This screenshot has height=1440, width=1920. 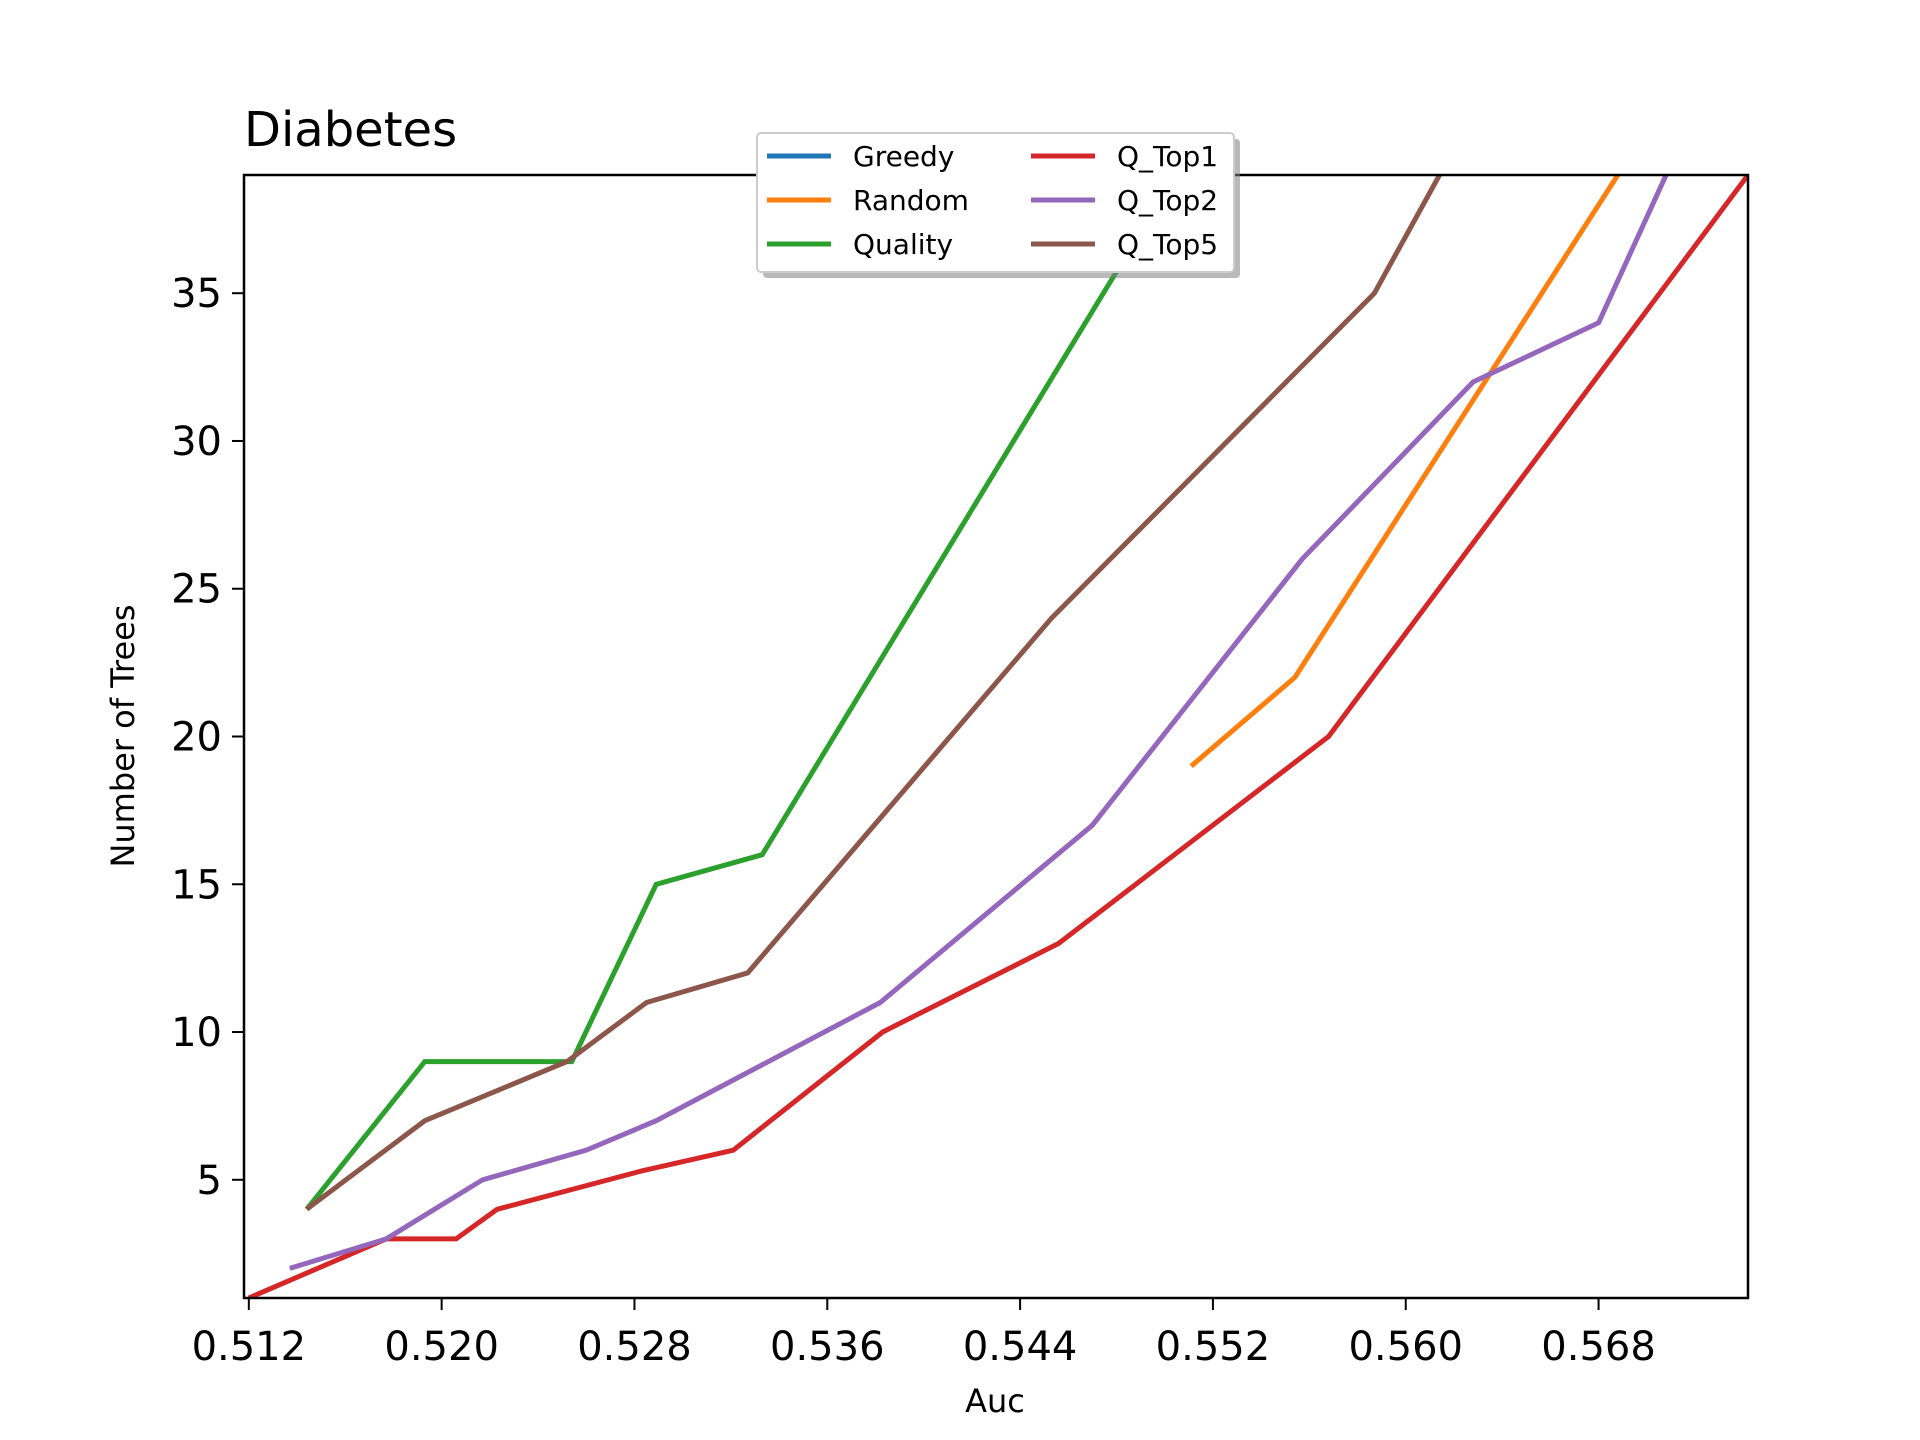 I want to click on legend-label-q-top1: Q_Top1, so click(x=1167, y=156).